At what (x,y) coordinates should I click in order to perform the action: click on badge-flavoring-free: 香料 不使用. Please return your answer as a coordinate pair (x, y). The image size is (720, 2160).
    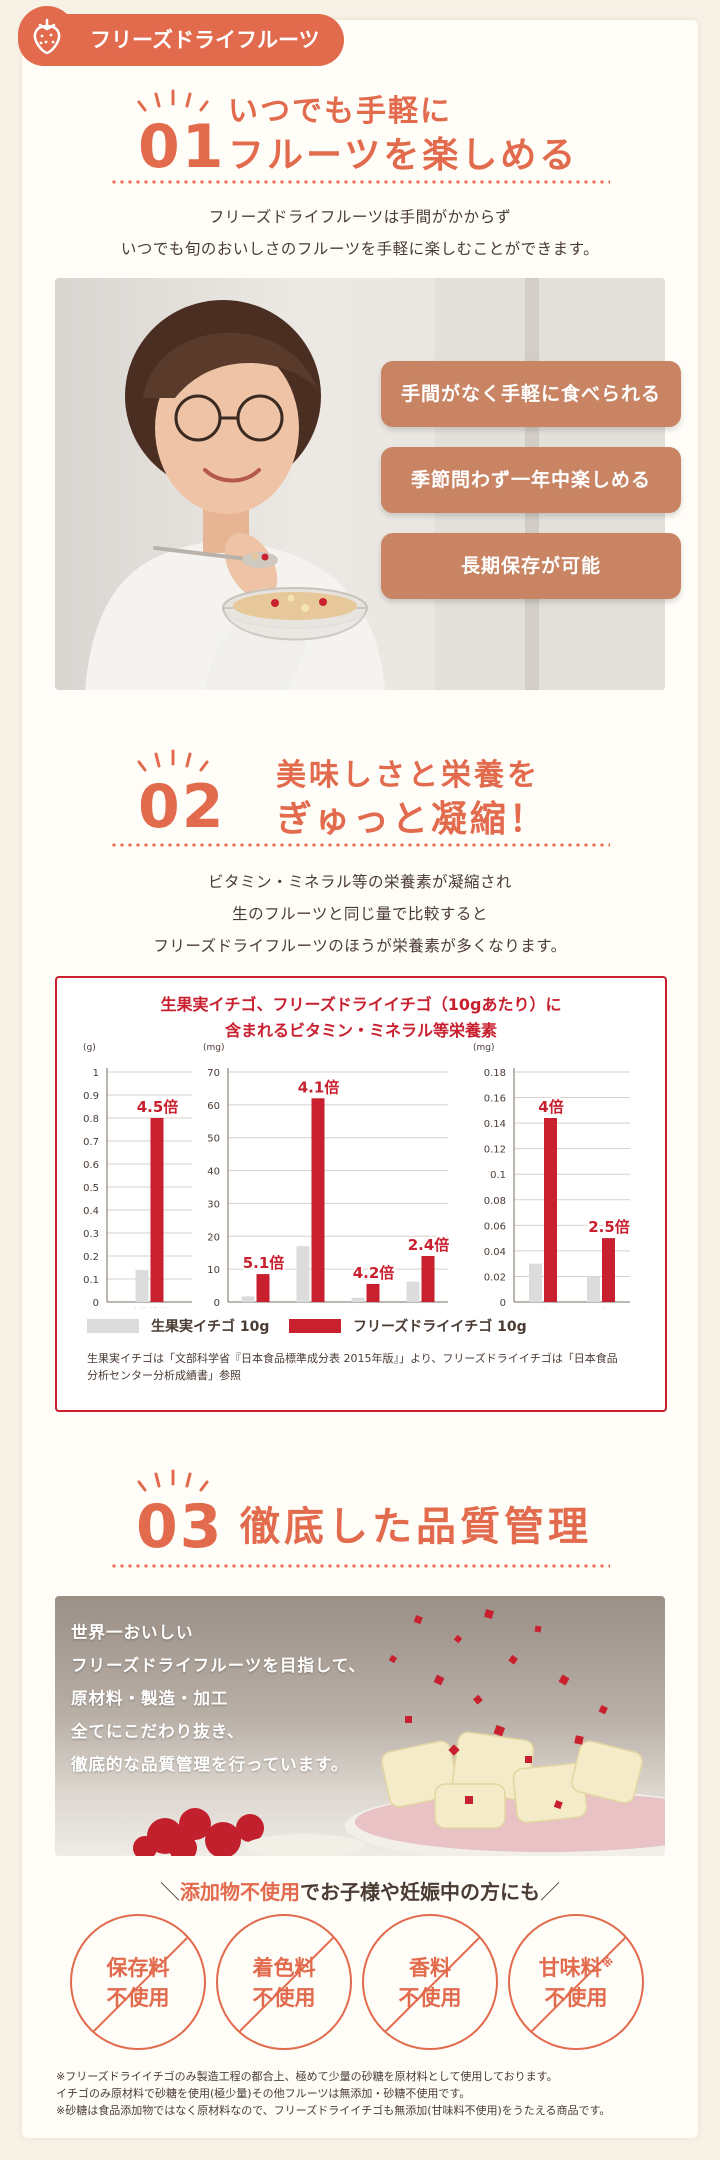
    Looking at the image, I should click on (430, 1982).